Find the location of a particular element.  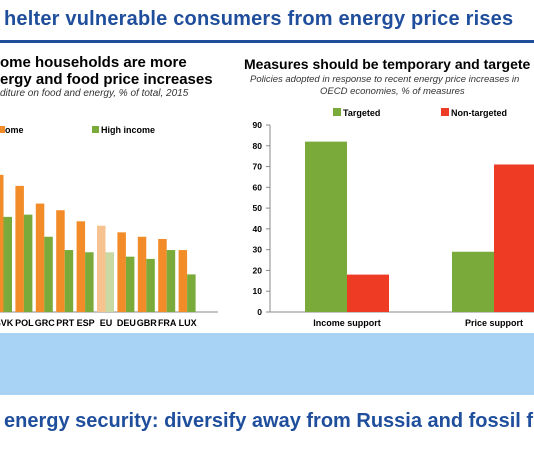

left-bar-high-fra is located at coordinates (171, 281).